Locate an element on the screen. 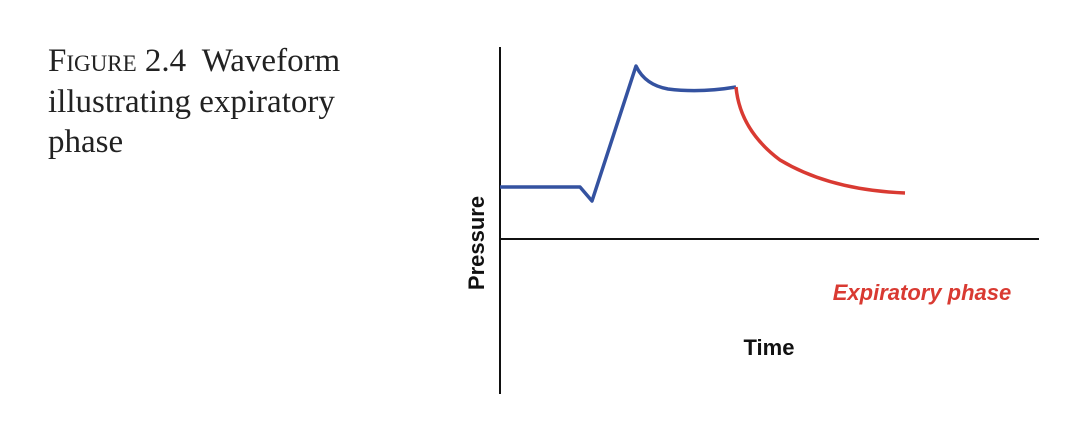 The height and width of the screenshot is (435, 1080). caption-text: phase is located at coordinates (85, 142).